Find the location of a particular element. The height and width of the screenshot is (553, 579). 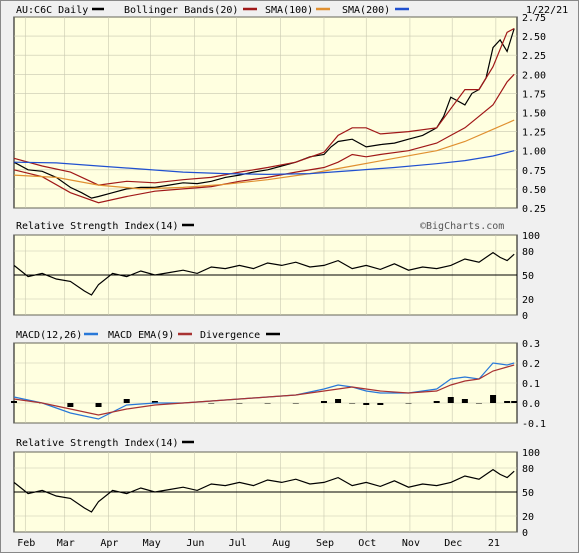

macd-legend-ema: MACD EMA(9) is located at coordinates (141, 335).